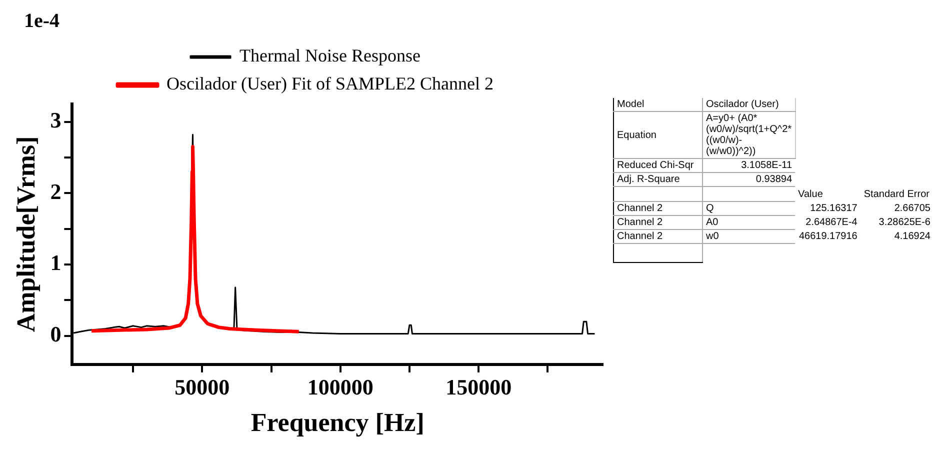 This screenshot has width=942, height=452. What do you see at coordinates (658, 105) in the screenshot?
I see `text: Model` at bounding box center [658, 105].